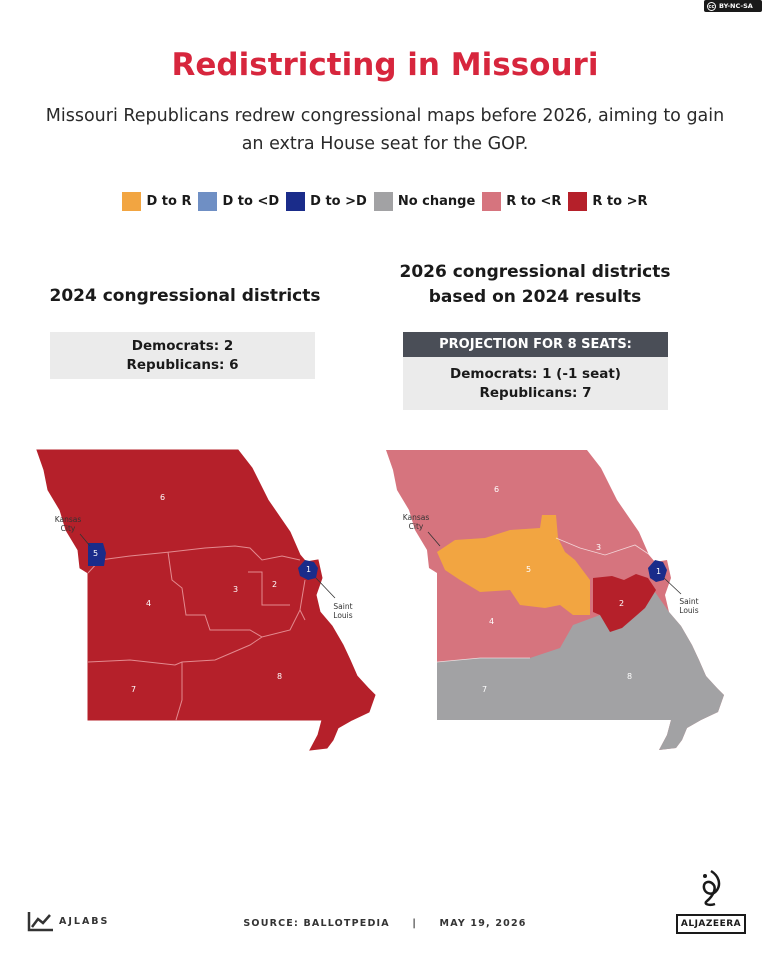 The image size is (770, 962). What do you see at coordinates (204, 567) in the screenshot?
I see `city-labels-2024: Kansas City Saint Louis` at bounding box center [204, 567].